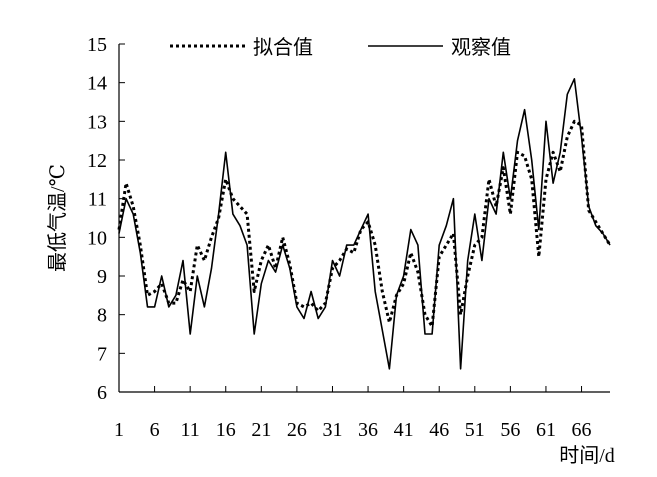 This screenshot has width=657, height=477. What do you see at coordinates (546, 430) in the screenshot?
I see `x-tick-label: 61` at bounding box center [546, 430].